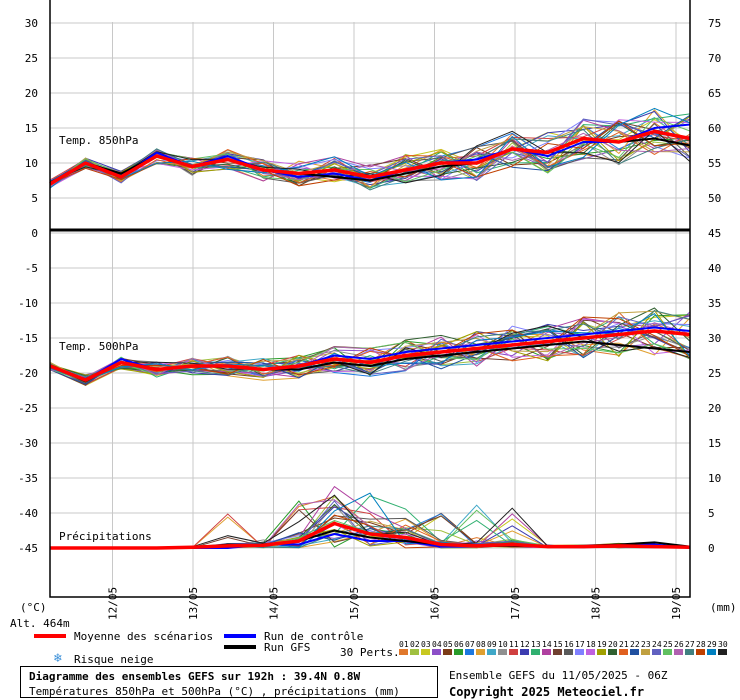 The width and height of the screenshot is (740, 700). I want to click on pert-number: 06, so click(459, 644).